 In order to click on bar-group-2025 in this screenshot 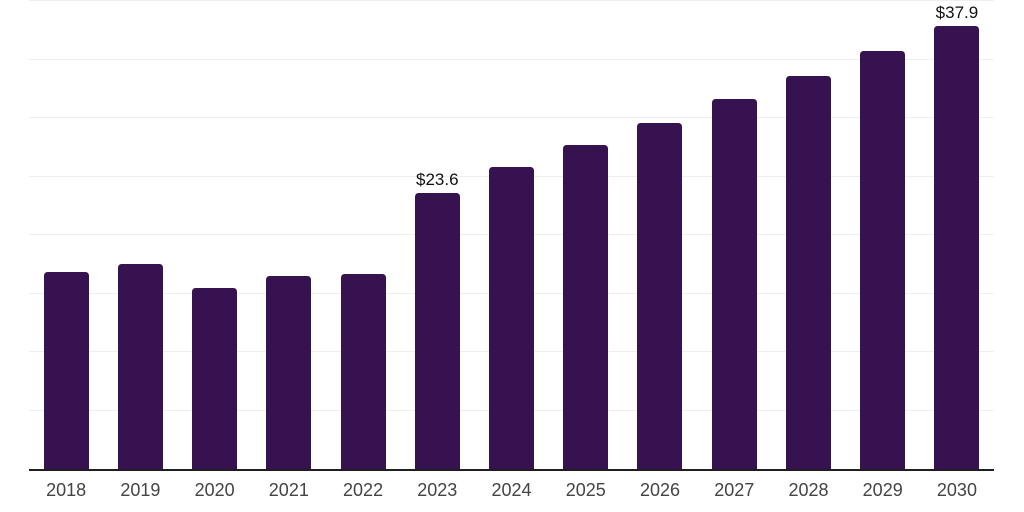, I will do `click(586, 235)`.